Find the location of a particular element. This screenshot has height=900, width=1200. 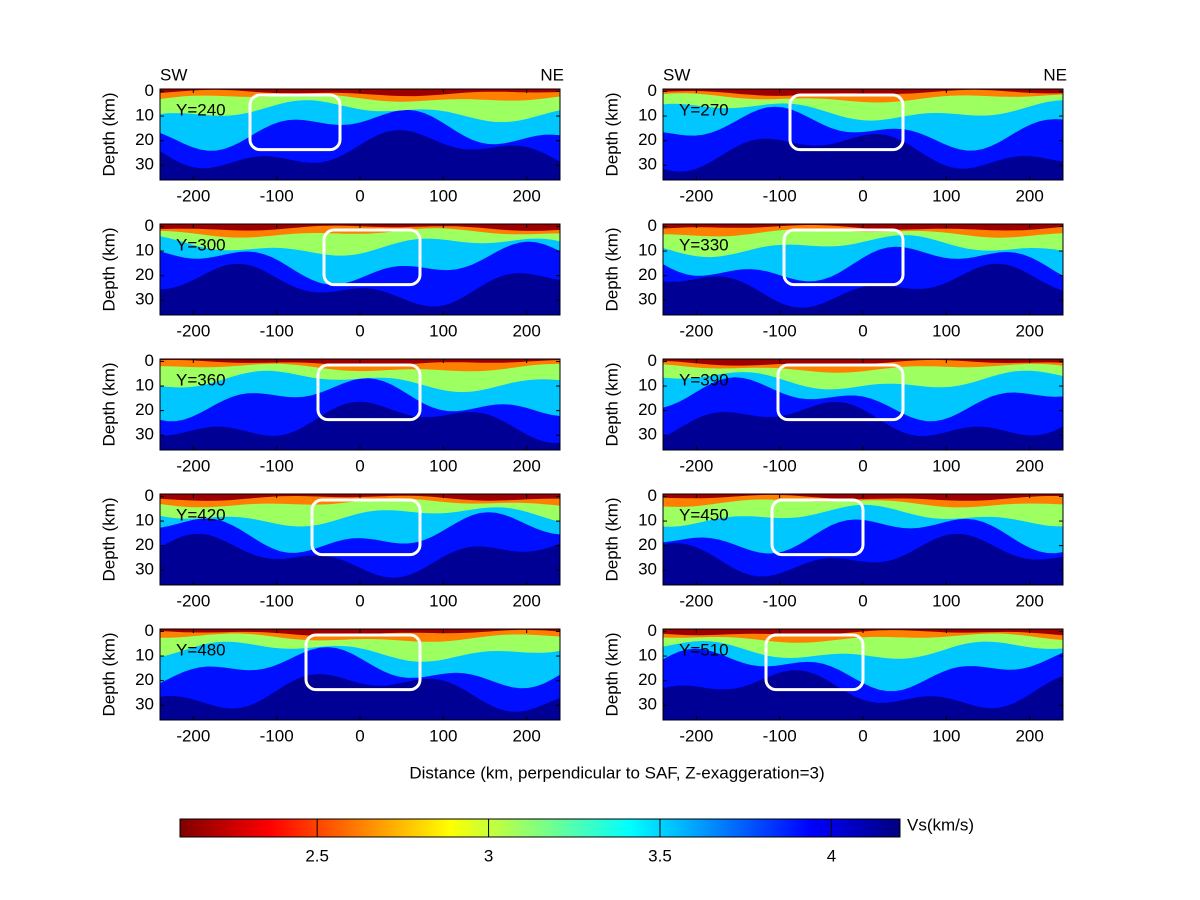

panel-title: Y=510 is located at coordinates (704, 649).